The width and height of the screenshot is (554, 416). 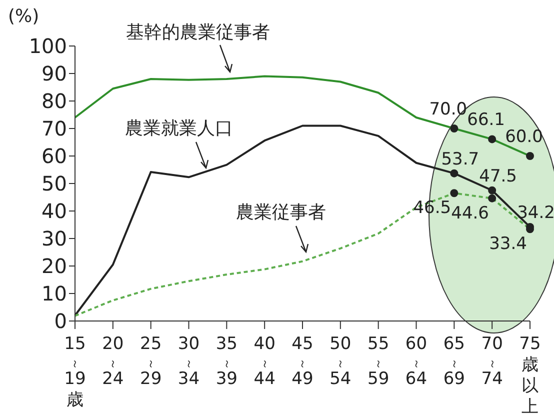 What do you see at coordinates (54, 266) in the screenshot?
I see `y-tick-label: 20` at bounding box center [54, 266].